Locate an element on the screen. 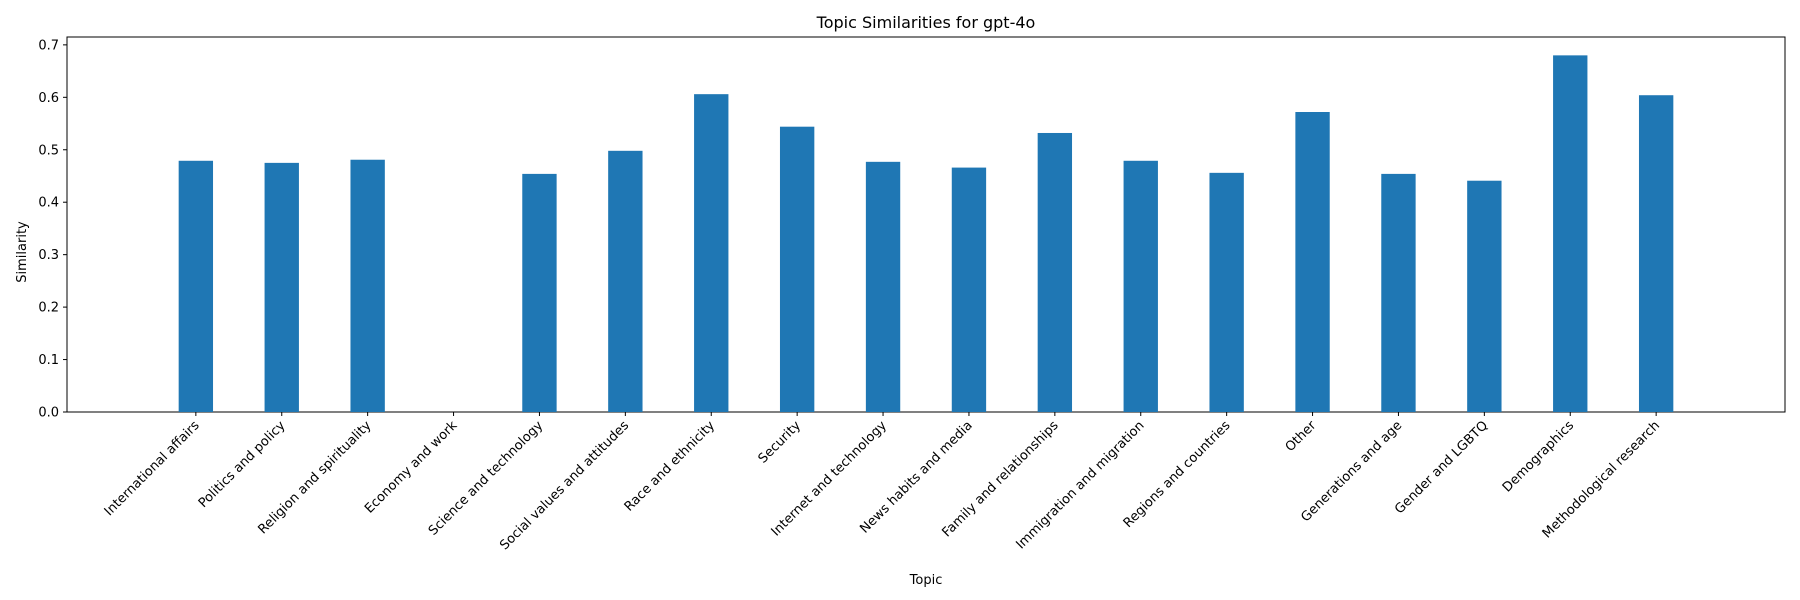  x-tick-label: Race and ethnicity is located at coordinates (670, 466).